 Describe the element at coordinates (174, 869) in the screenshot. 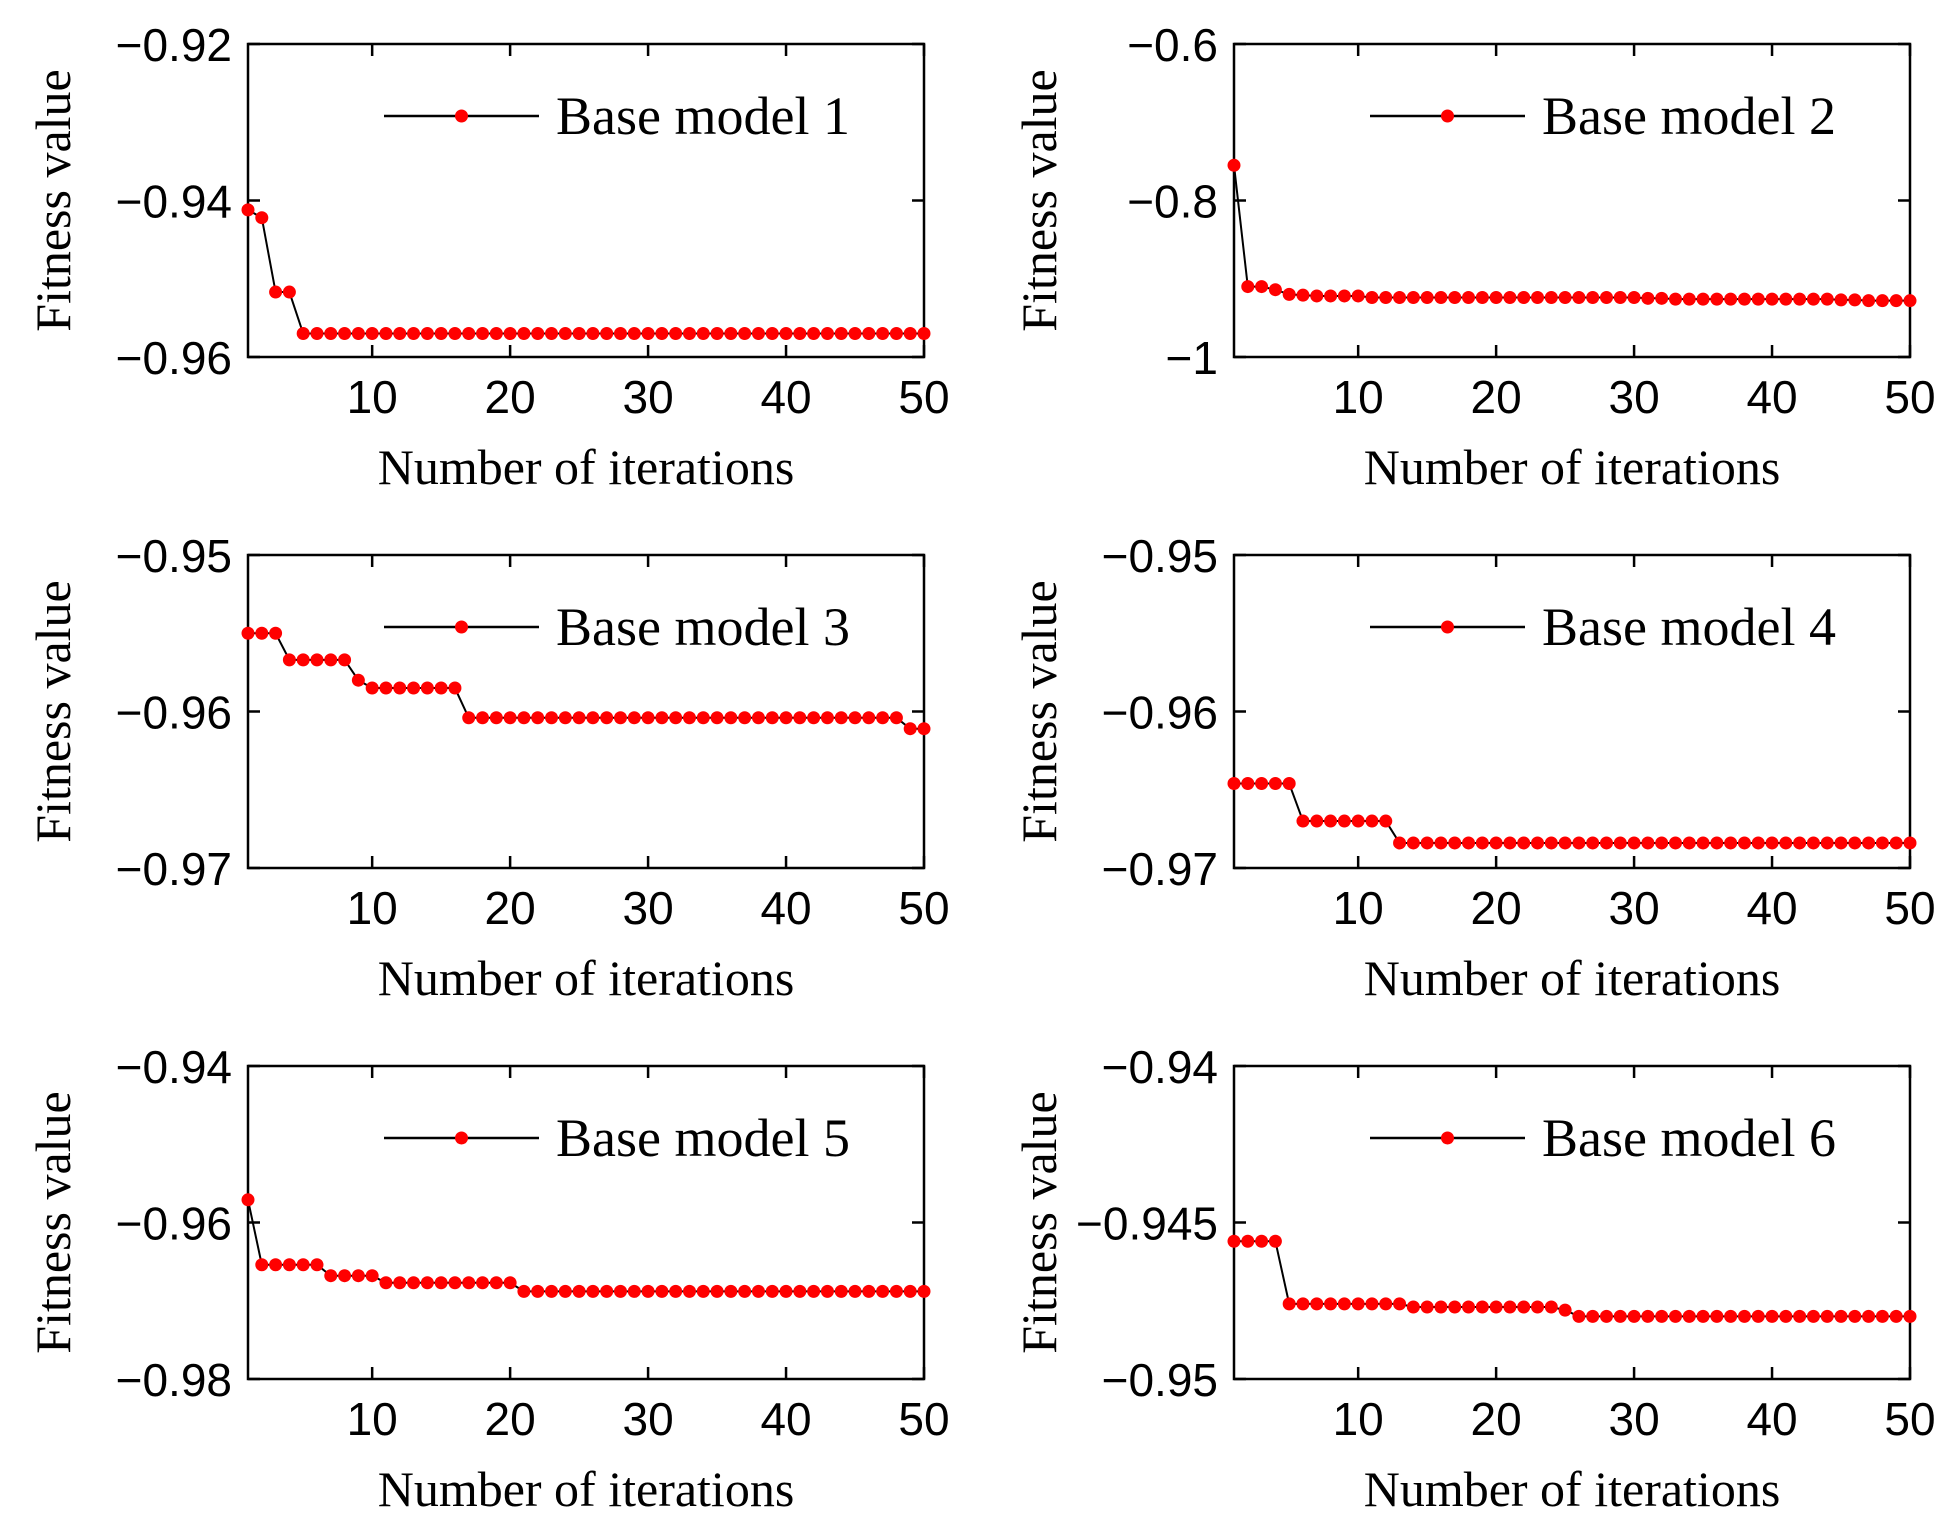

I see `y-tick-label: −0.97` at that location.